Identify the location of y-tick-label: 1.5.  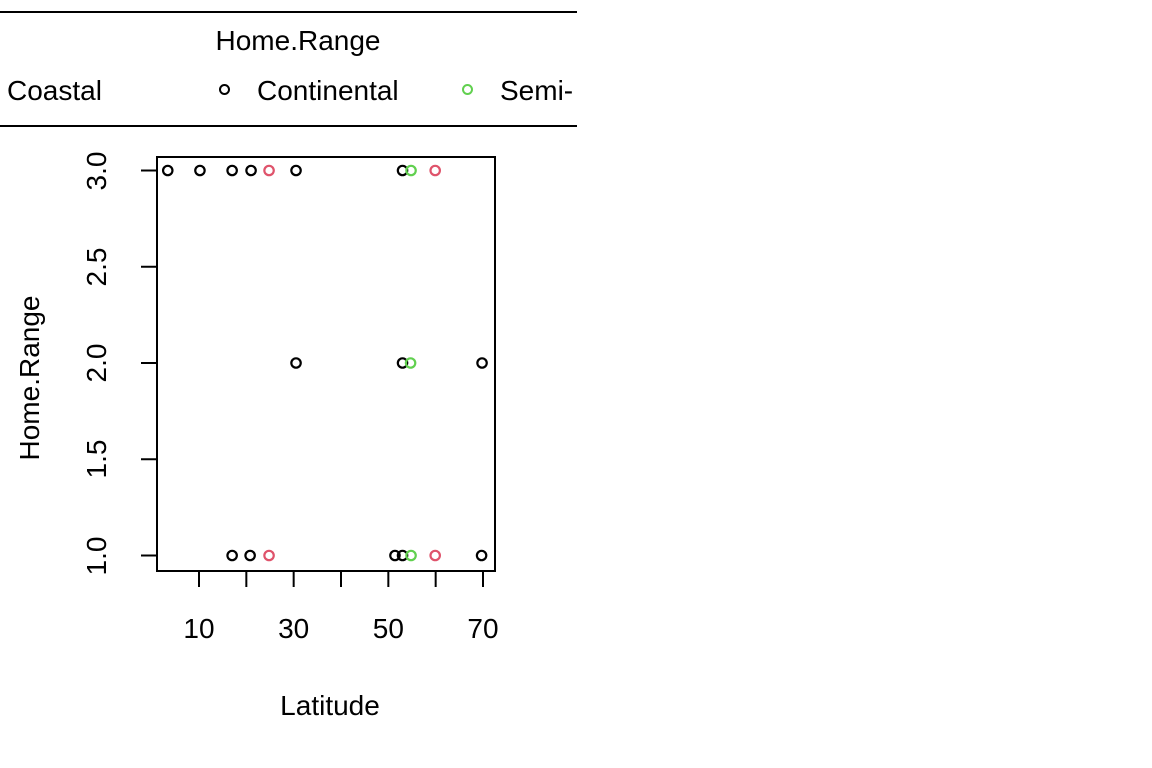
(96, 459).